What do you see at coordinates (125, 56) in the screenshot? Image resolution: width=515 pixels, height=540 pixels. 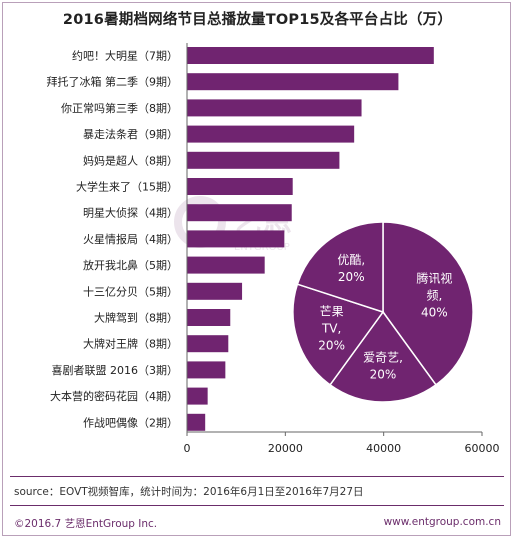 I see `category-label: 约吧！大明星（7期）` at bounding box center [125, 56].